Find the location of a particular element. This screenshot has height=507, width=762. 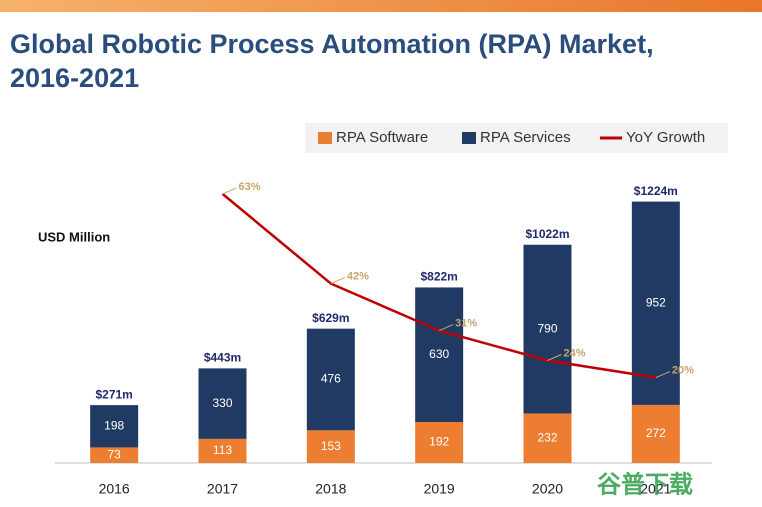

watermark: 谷普下载 is located at coordinates (645, 484).